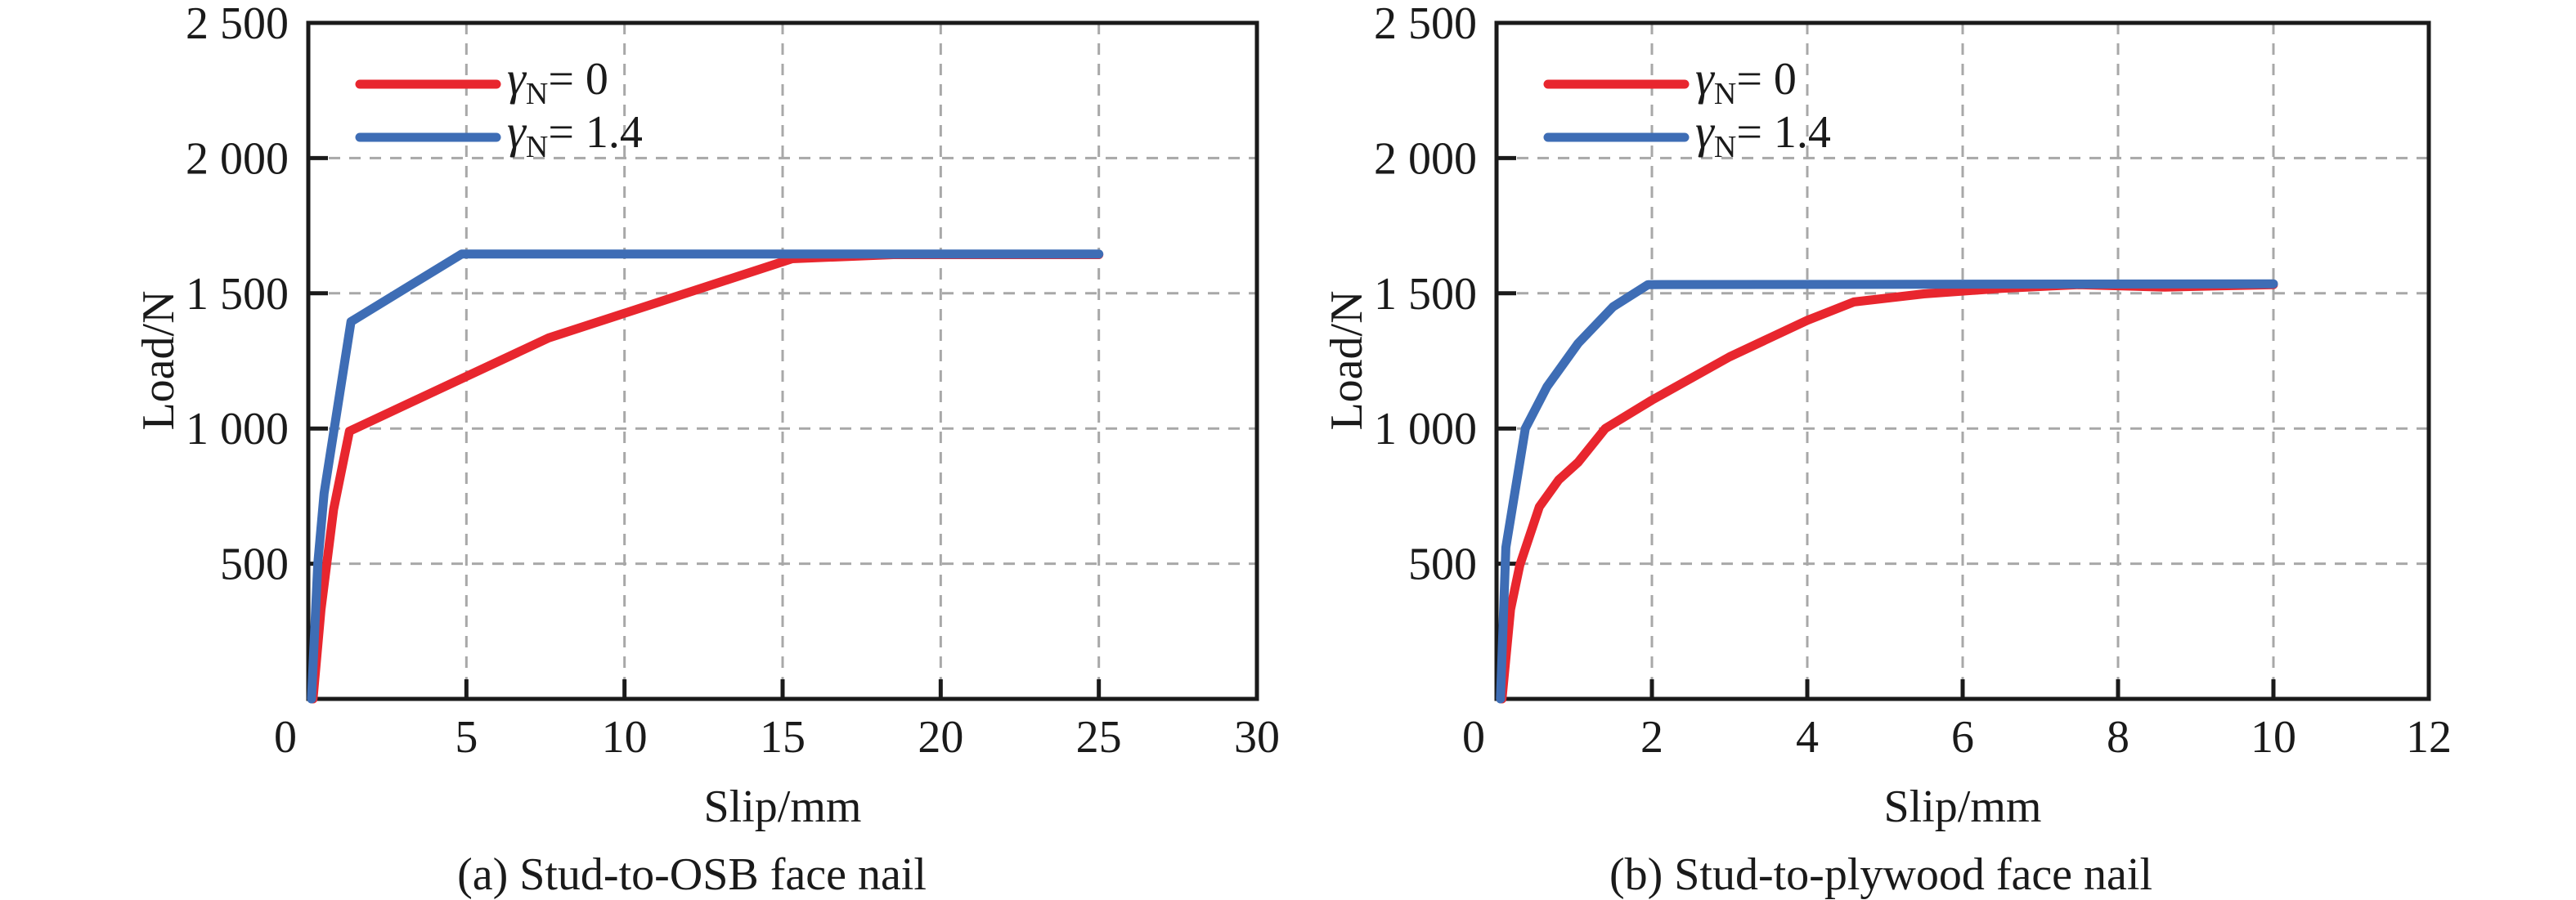  I want to click on x-axis-title-b: Slip/mm, so click(1963, 806).